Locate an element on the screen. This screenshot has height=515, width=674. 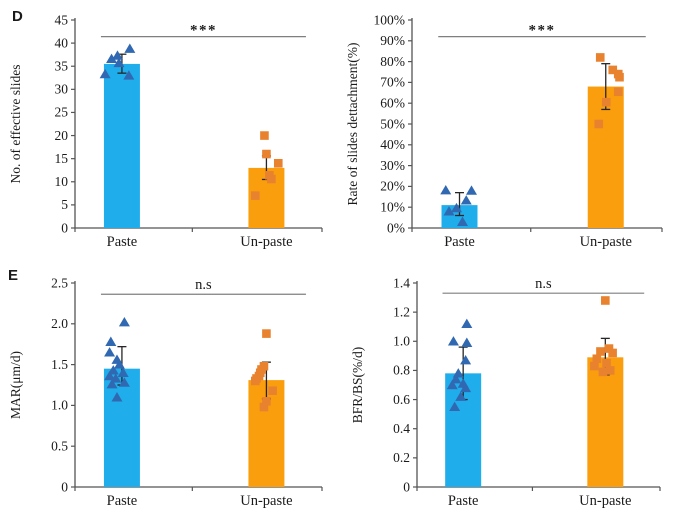
y-tick-label: 2.5 is located at coordinates (59, 282).